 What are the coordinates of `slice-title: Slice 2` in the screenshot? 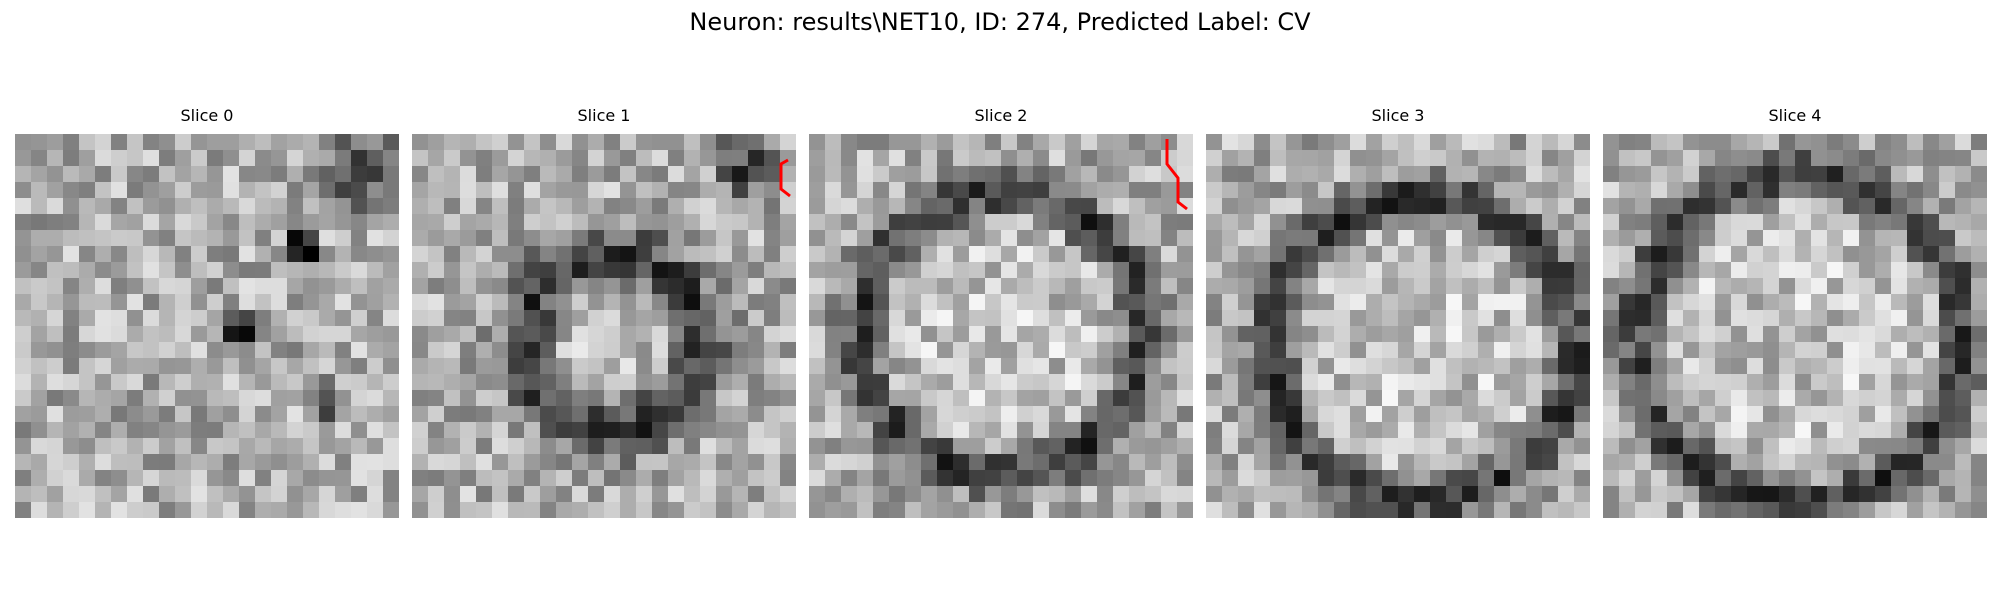 It's located at (1001, 115).